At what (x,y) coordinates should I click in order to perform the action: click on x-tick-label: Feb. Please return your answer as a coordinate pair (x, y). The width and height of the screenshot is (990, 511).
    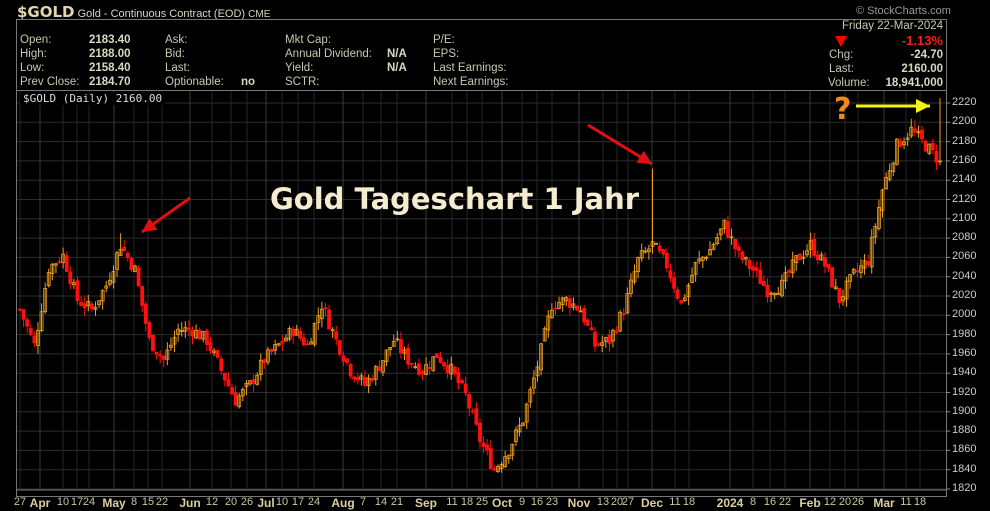
    Looking at the image, I should click on (810, 503).